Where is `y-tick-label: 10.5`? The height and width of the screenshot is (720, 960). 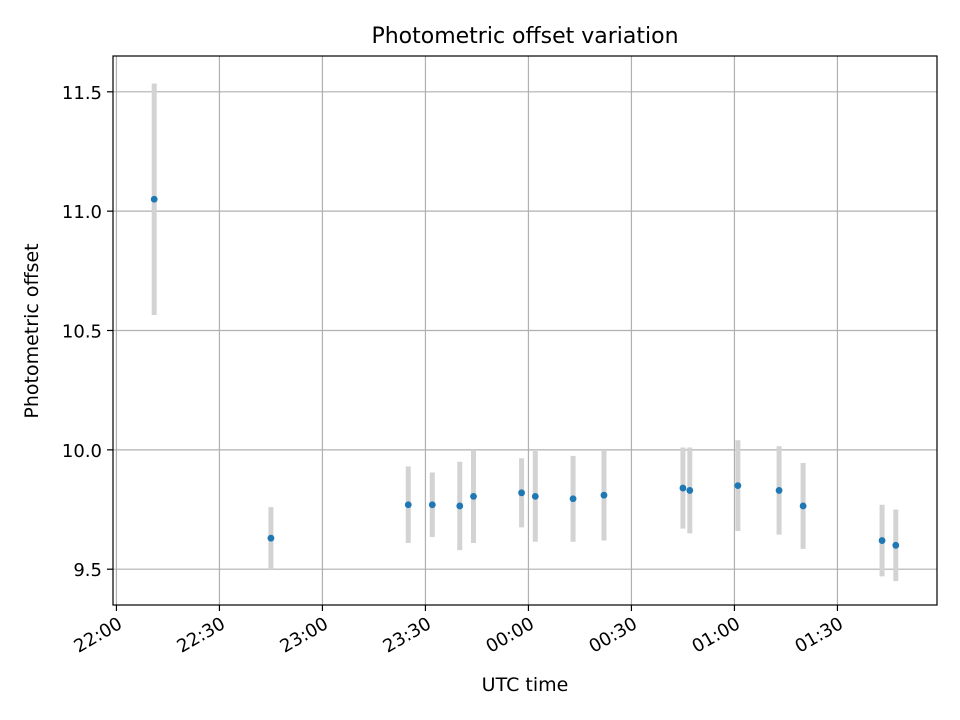
y-tick-label: 10.5 is located at coordinates (82, 332).